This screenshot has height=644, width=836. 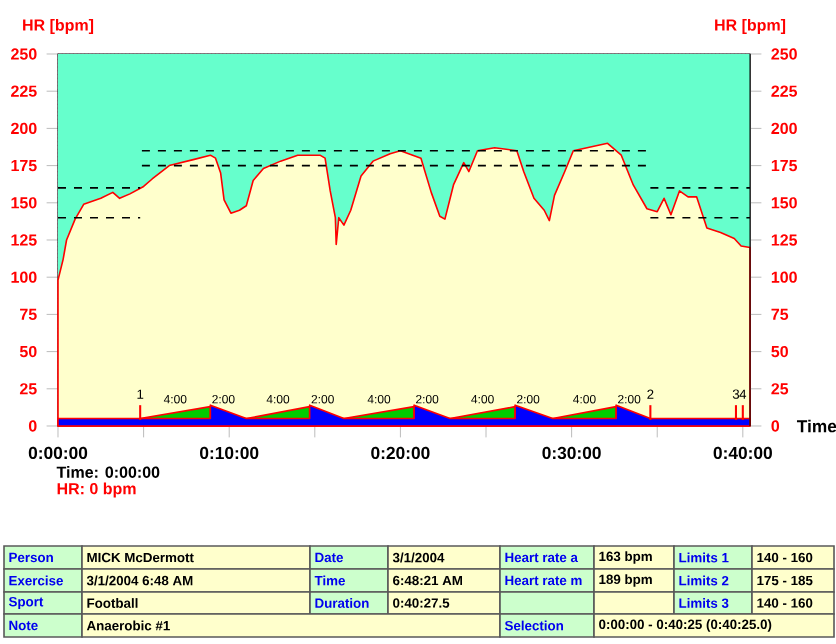 I want to click on y2-tick-label: 25, so click(x=780, y=389).